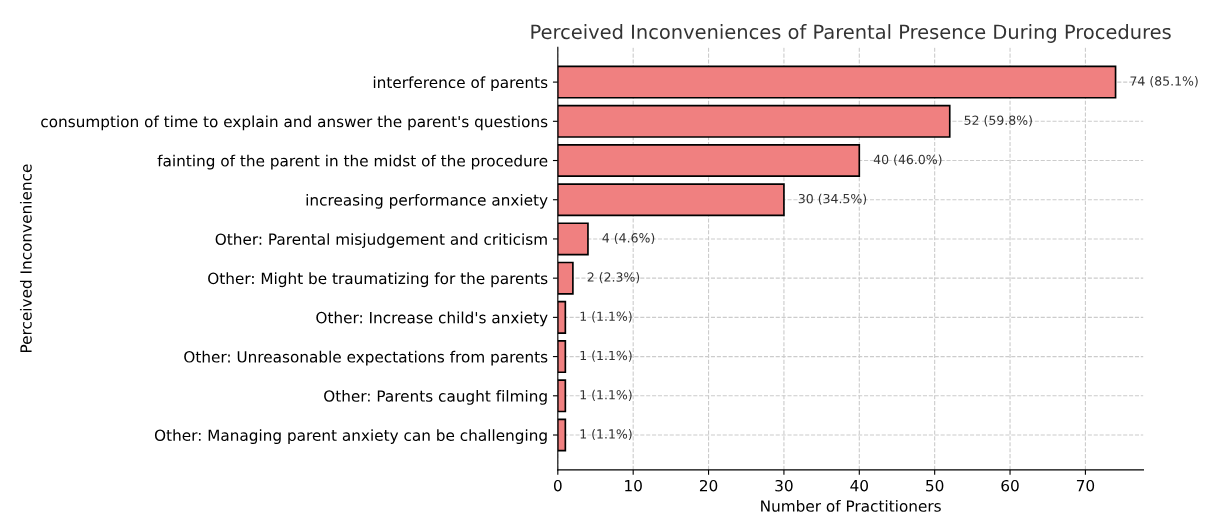 Image resolution: width=1210 pixels, height=513 pixels. What do you see at coordinates (613, 278) in the screenshot?
I see `data-label: 2 (2.3%)` at bounding box center [613, 278].